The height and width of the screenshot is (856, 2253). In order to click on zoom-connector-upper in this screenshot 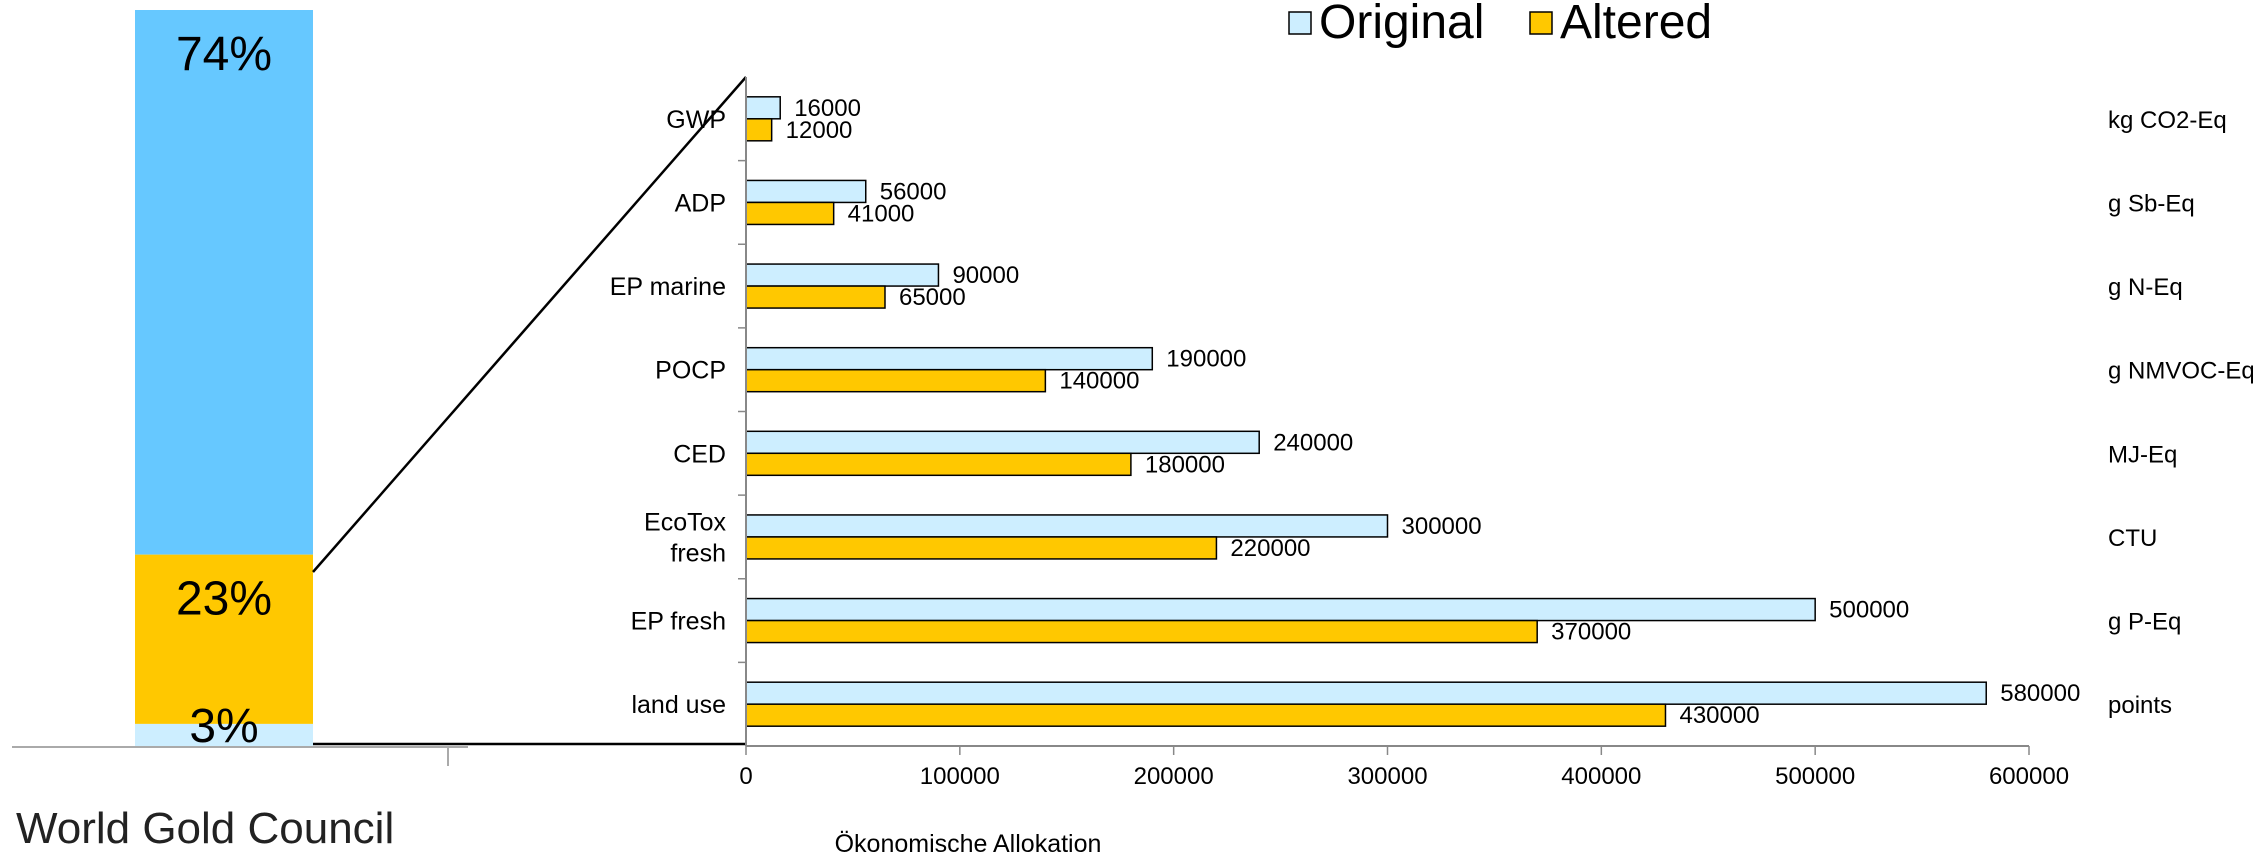, I will do `click(529, 324)`.